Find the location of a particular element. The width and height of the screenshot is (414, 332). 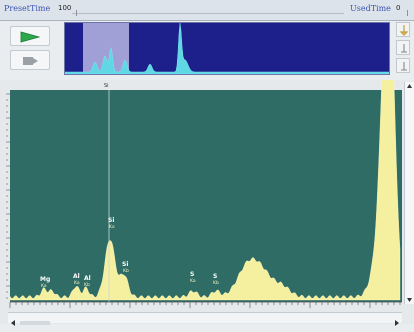

horizontal-scrollbar is located at coordinates (205, 319).